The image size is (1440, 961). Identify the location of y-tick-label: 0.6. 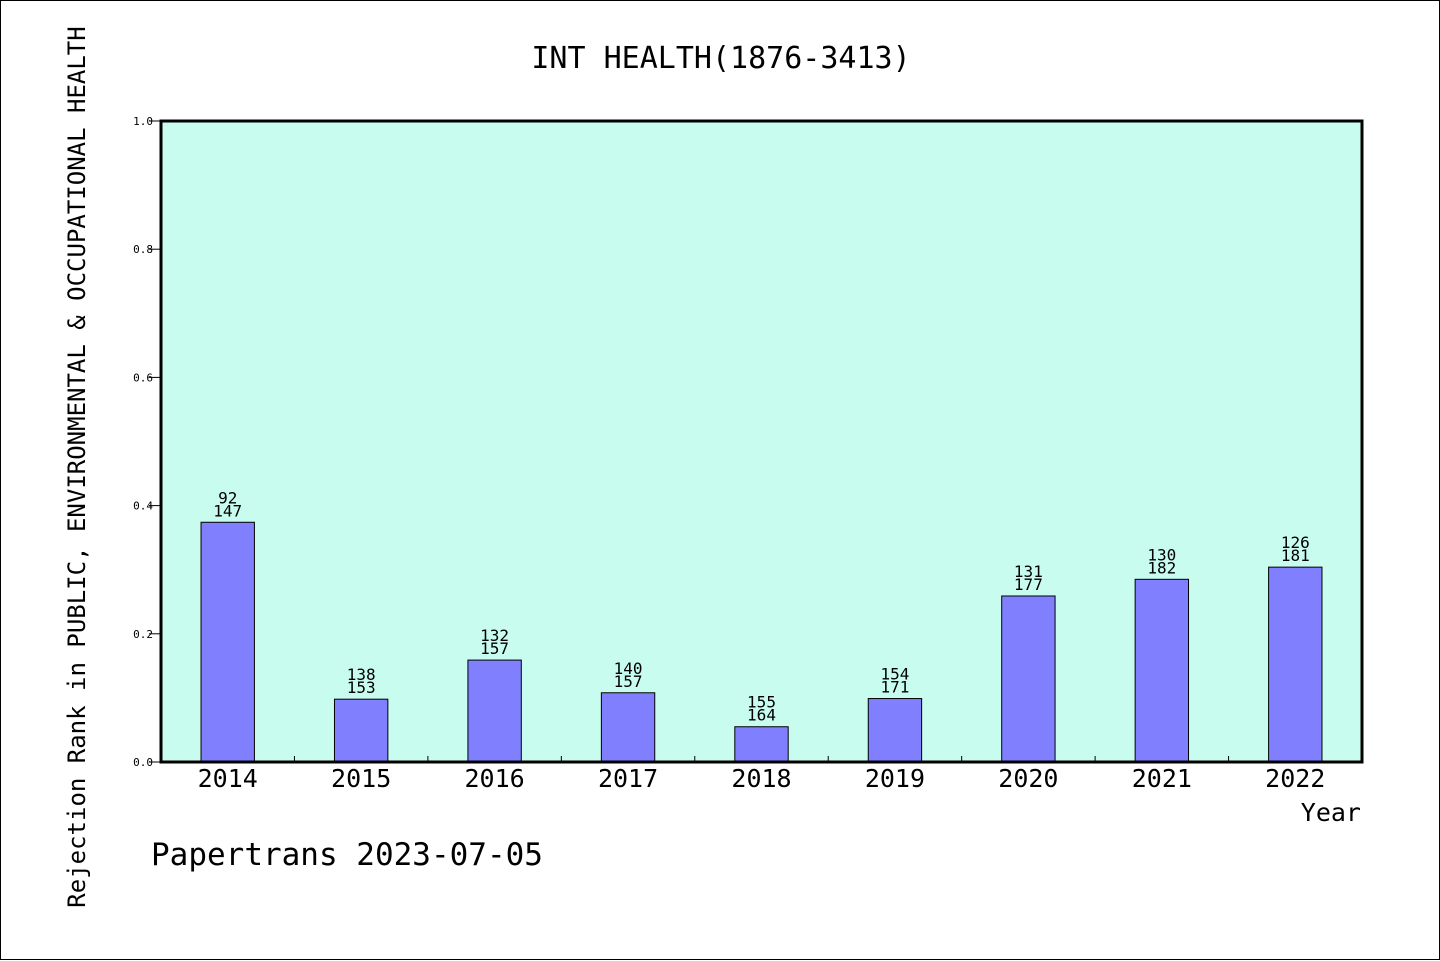
(143, 377).